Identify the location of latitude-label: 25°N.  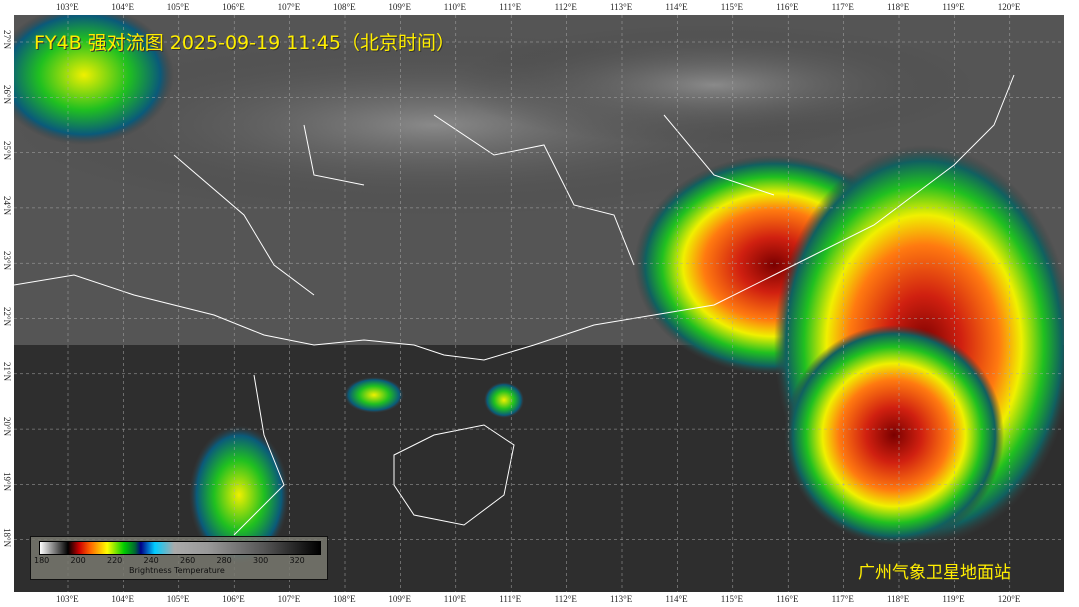
(7, 150).